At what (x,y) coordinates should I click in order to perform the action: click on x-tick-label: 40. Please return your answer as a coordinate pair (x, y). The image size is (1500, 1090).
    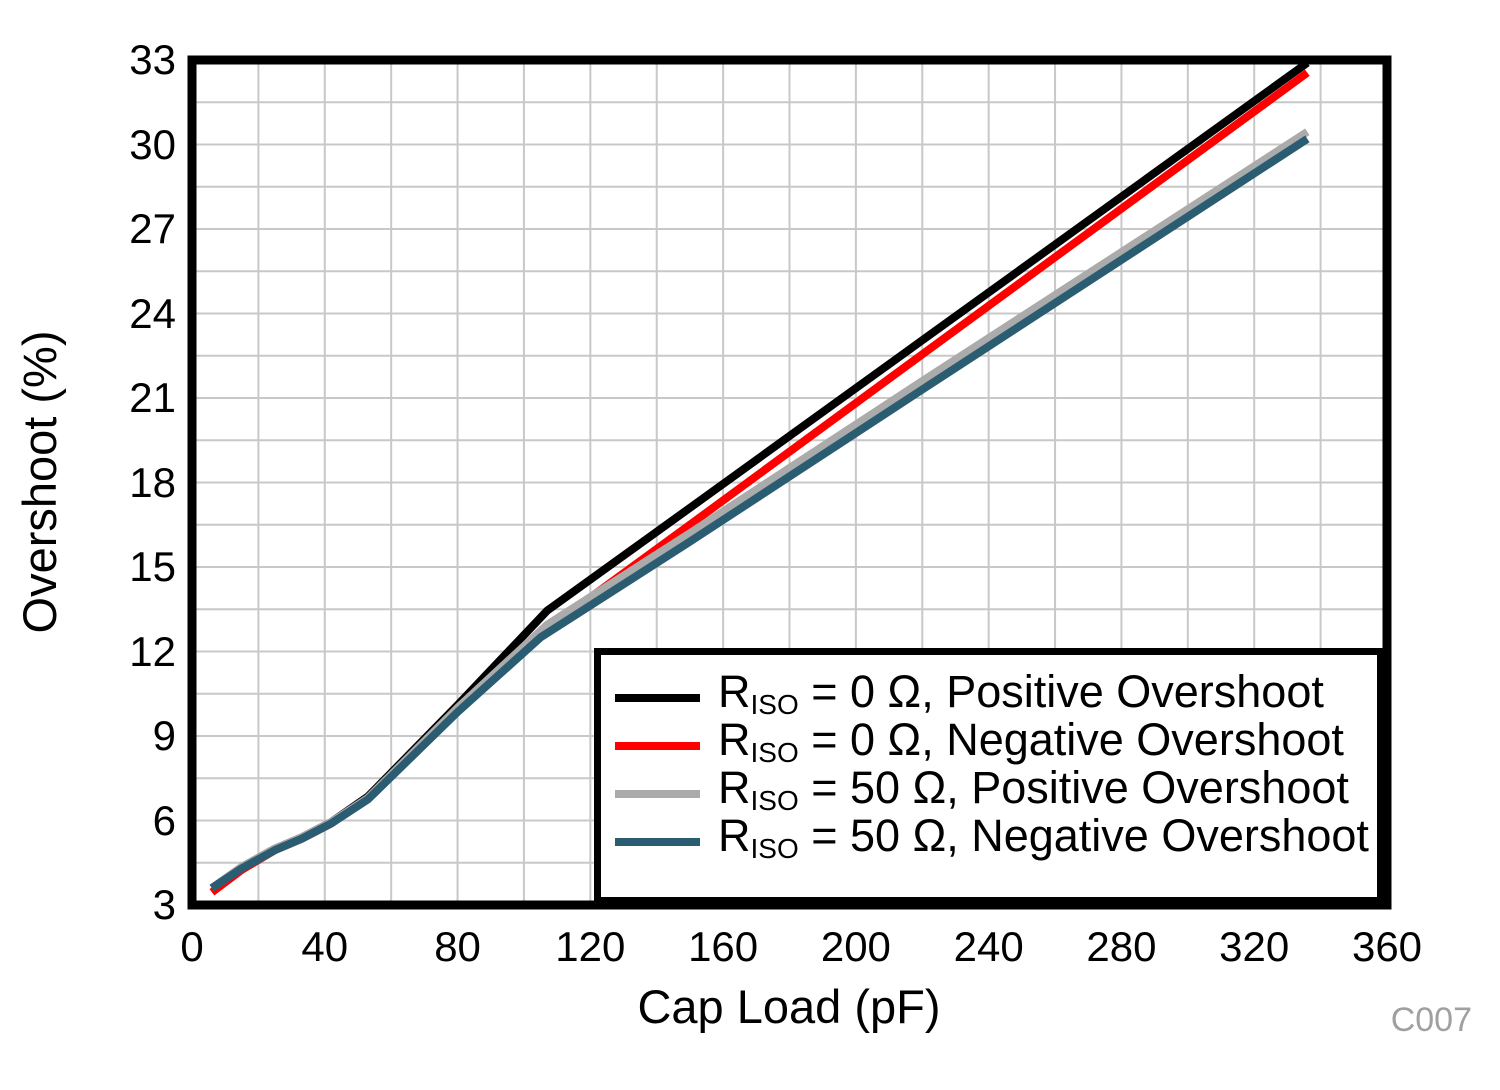
    Looking at the image, I should click on (325, 946).